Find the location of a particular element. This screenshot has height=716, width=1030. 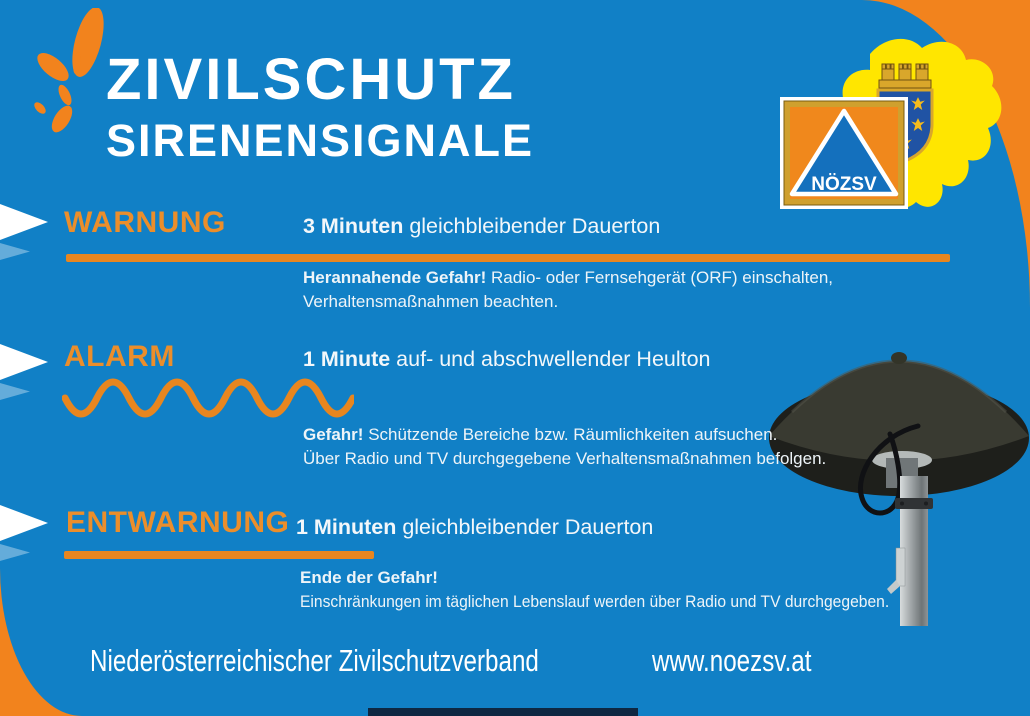

logo-text: NÖZSV is located at coordinates (844, 184).